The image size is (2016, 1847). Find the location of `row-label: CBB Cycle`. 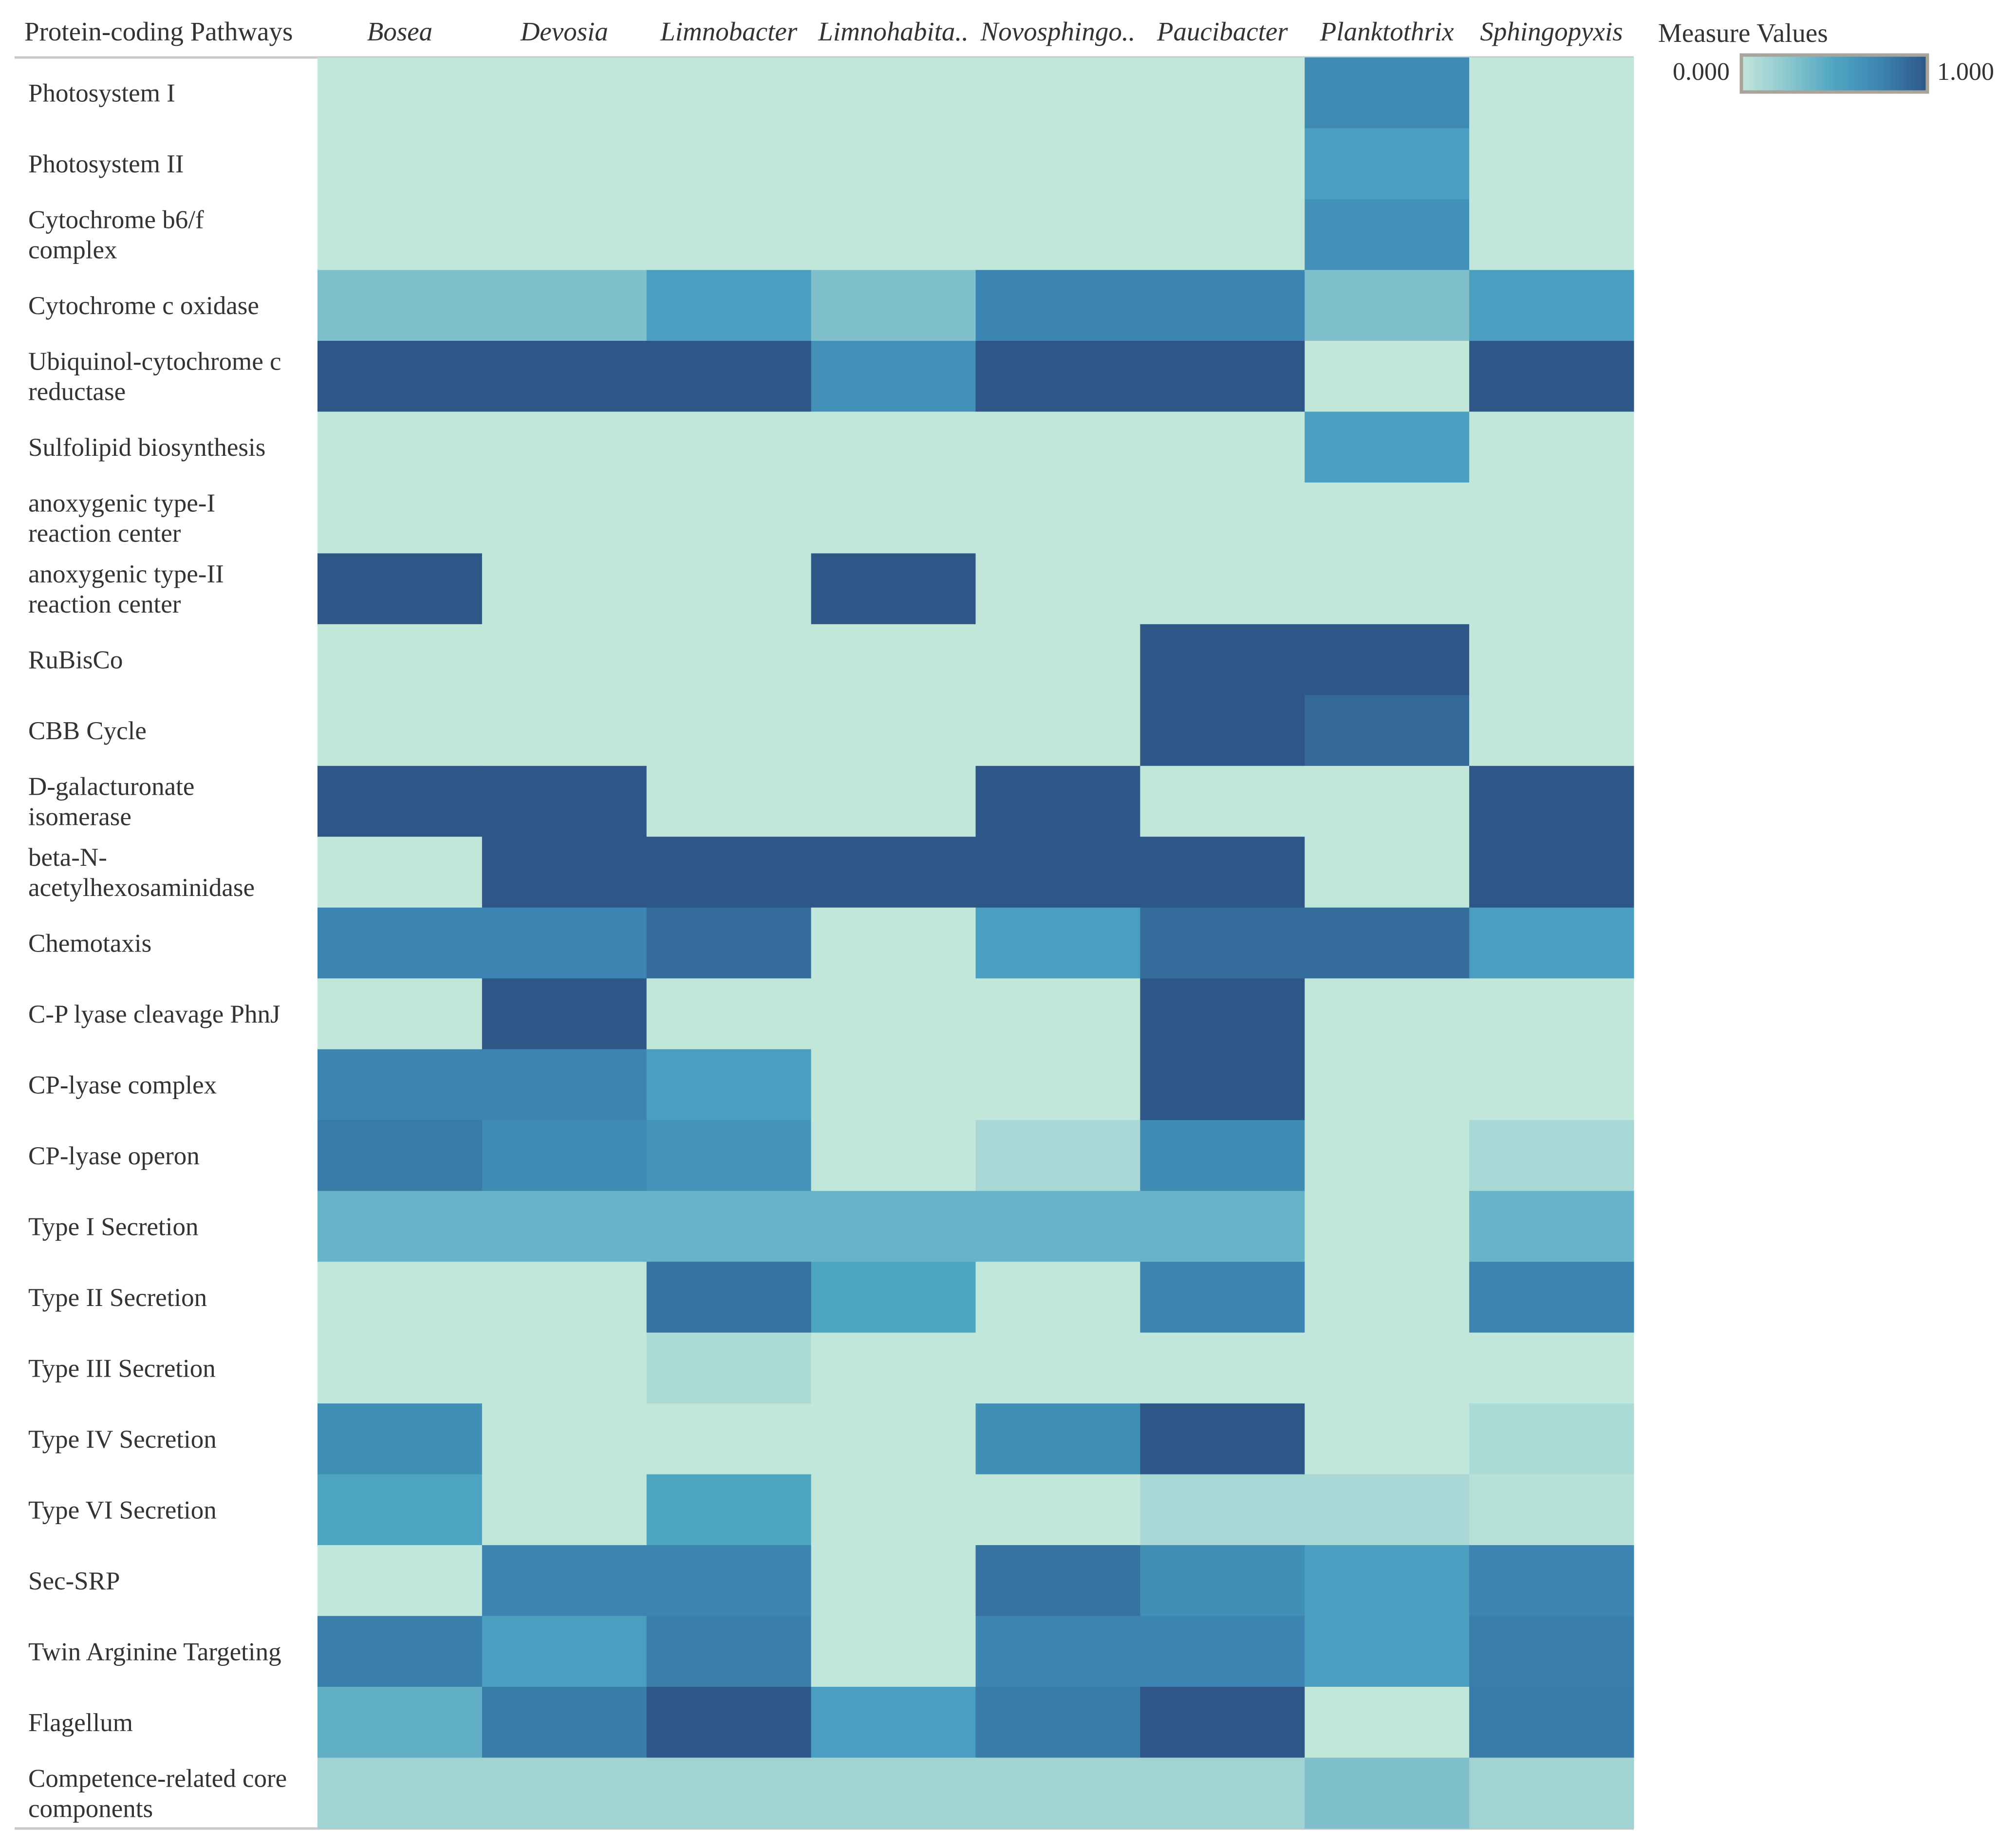

row-label: CBB Cycle is located at coordinates (87, 731).